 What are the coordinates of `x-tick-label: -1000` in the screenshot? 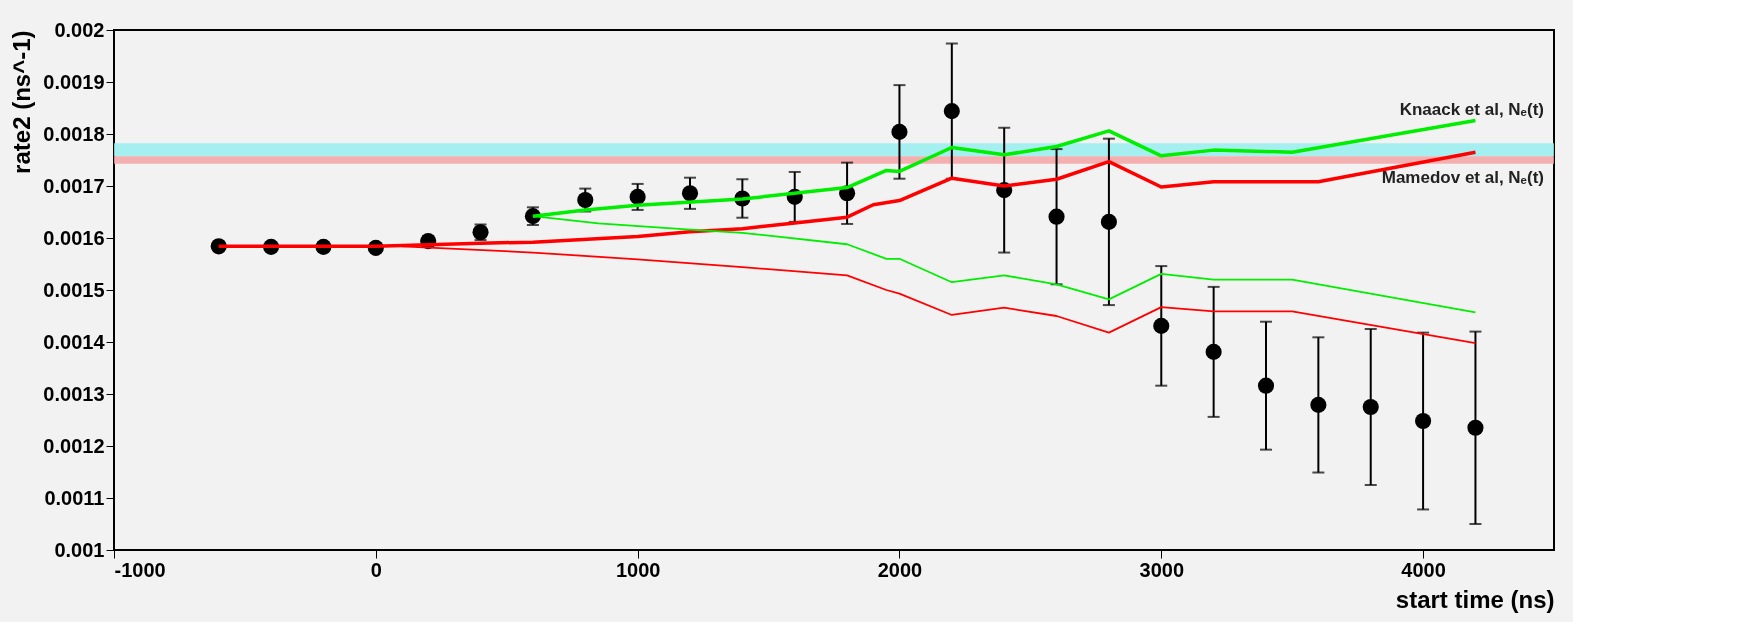 It's located at (140, 569).